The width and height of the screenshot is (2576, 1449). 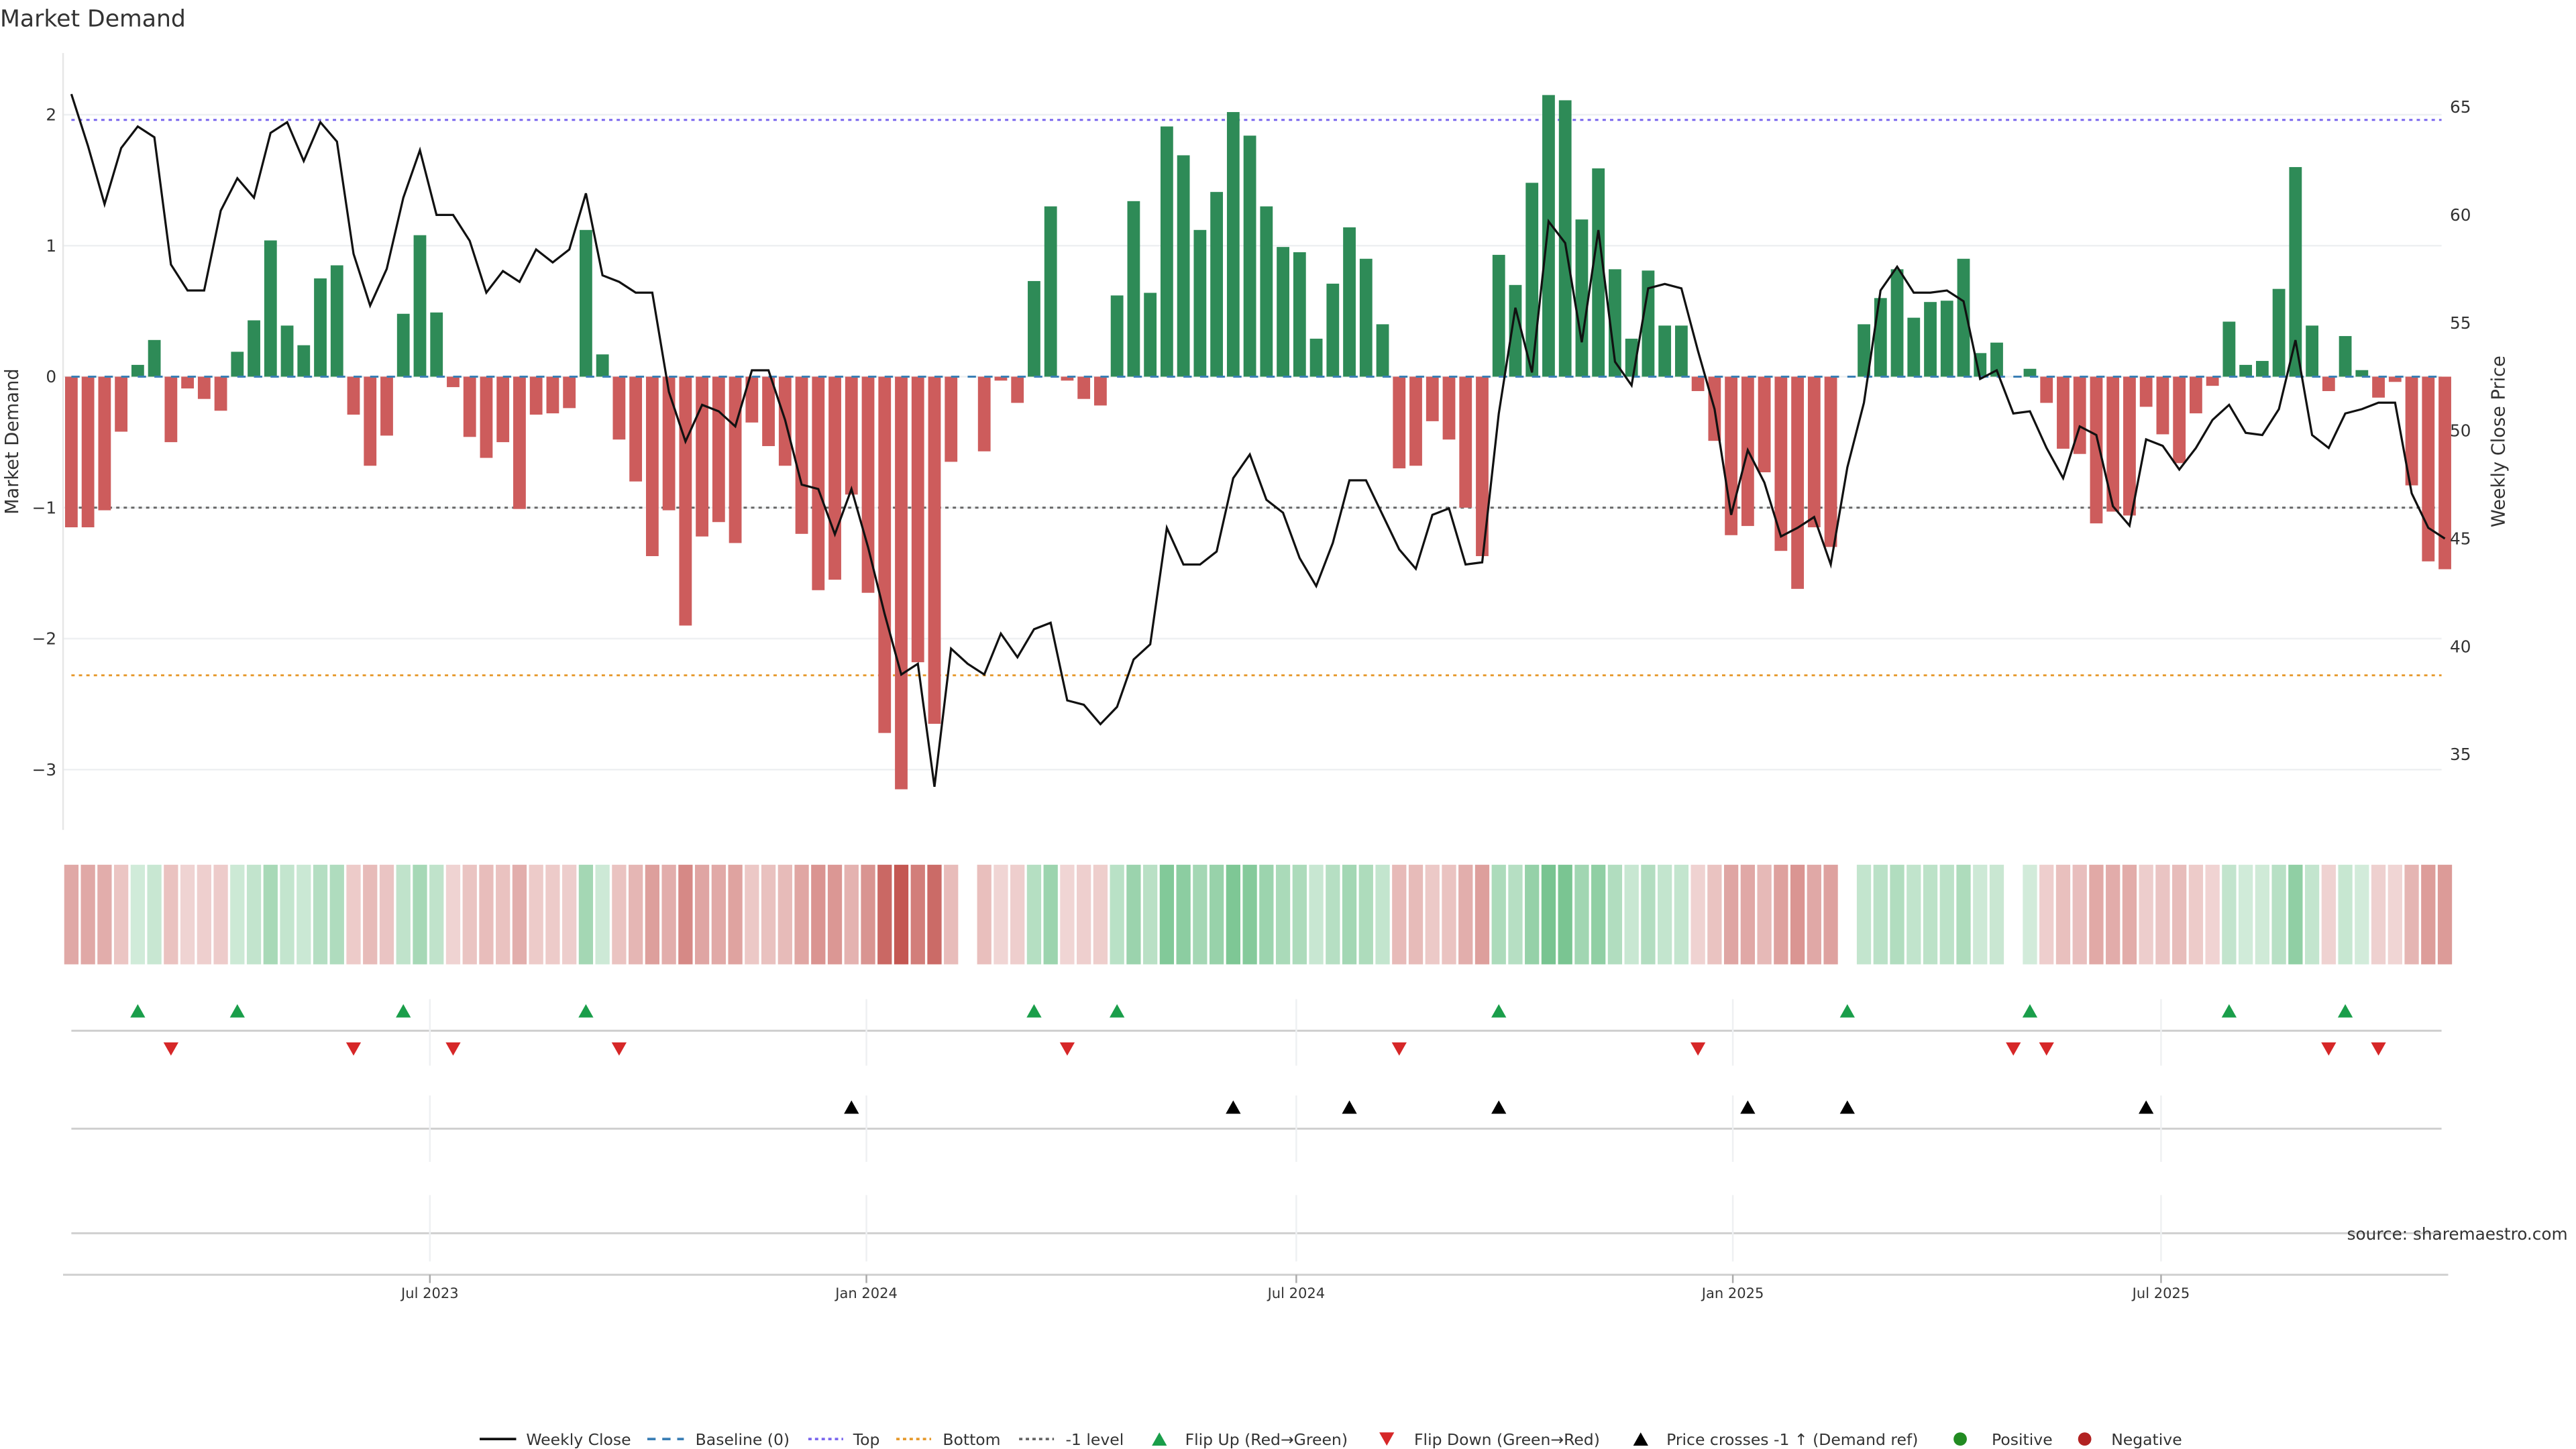 I want to click on legend-label: Bottom, so click(x=971, y=1439).